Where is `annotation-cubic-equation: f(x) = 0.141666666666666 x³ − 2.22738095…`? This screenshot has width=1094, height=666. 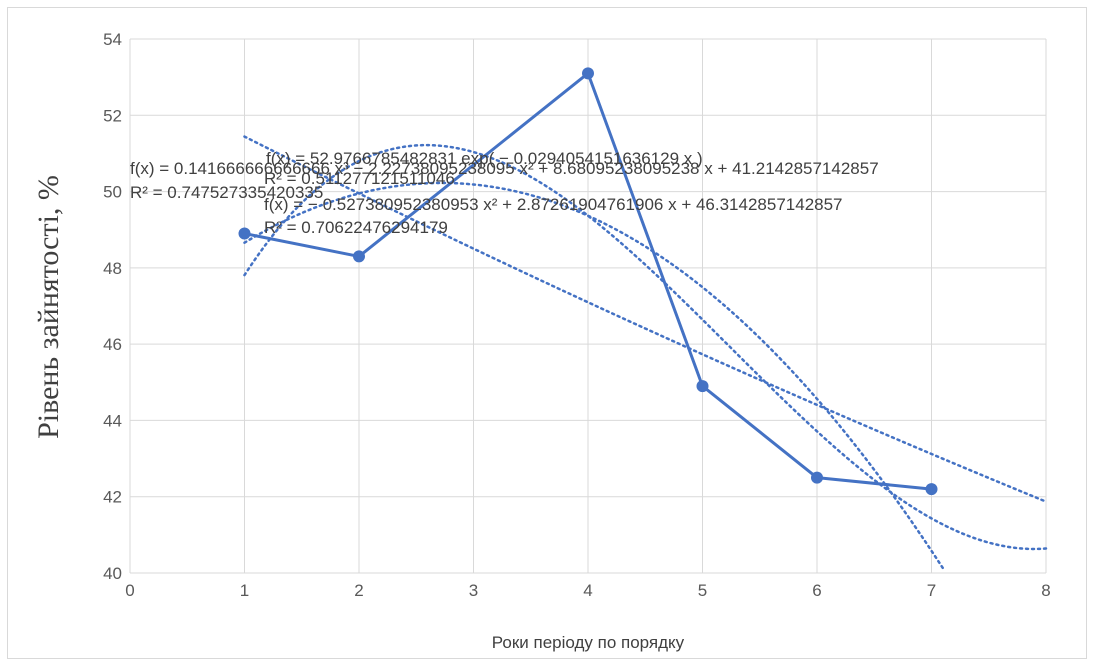 annotation-cubic-equation: f(x) = 0.141666666666666 x³ − 2.22738095… is located at coordinates (504, 168).